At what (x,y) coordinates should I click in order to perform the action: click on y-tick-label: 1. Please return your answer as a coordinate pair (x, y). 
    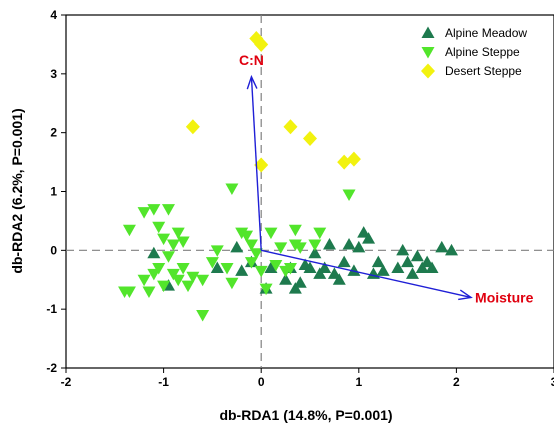
    Looking at the image, I should click on (53, 192).